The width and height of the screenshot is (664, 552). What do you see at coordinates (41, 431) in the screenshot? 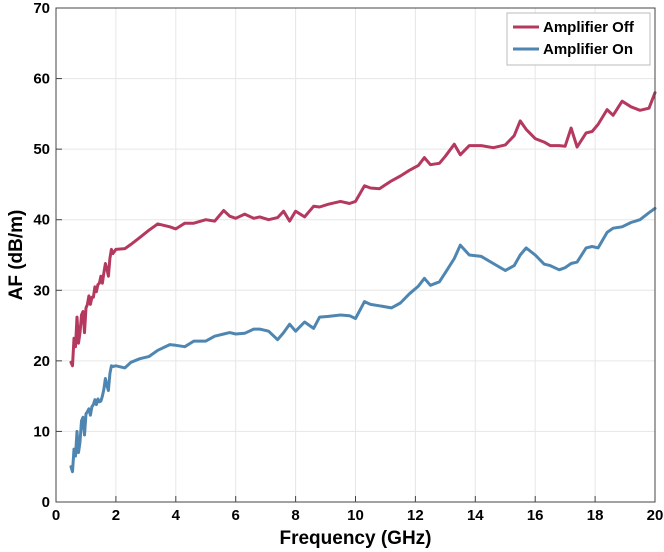
I see `y-tick-label: 10` at bounding box center [41, 431].